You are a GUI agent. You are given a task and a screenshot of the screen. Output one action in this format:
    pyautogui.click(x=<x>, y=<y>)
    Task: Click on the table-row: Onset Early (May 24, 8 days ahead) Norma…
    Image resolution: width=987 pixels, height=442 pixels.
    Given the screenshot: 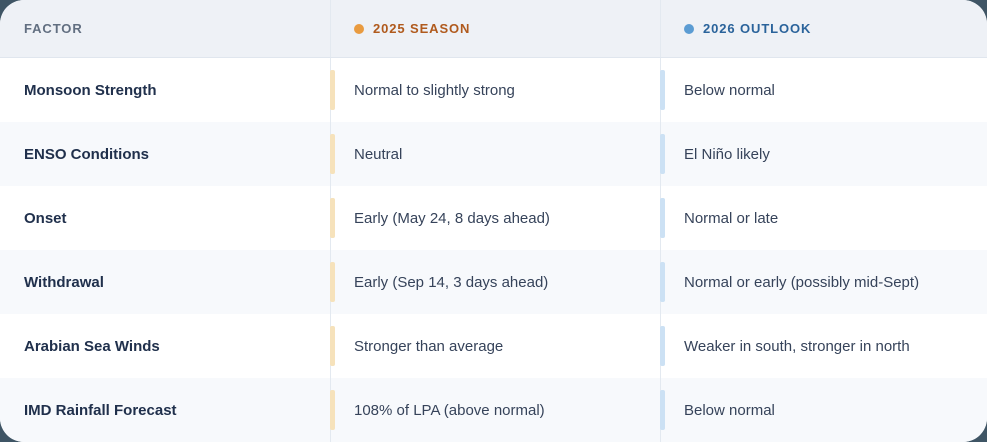 What is the action you would take?
    pyautogui.click(x=493, y=218)
    